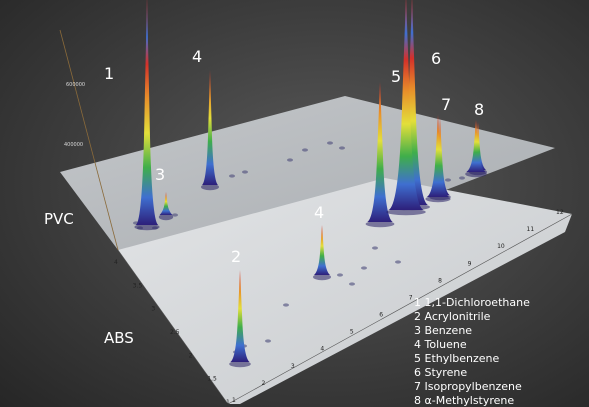 The width and height of the screenshot is (589, 407). Describe the element at coordinates (436, 58) in the screenshot. I see `peak-label-6: 6` at that location.